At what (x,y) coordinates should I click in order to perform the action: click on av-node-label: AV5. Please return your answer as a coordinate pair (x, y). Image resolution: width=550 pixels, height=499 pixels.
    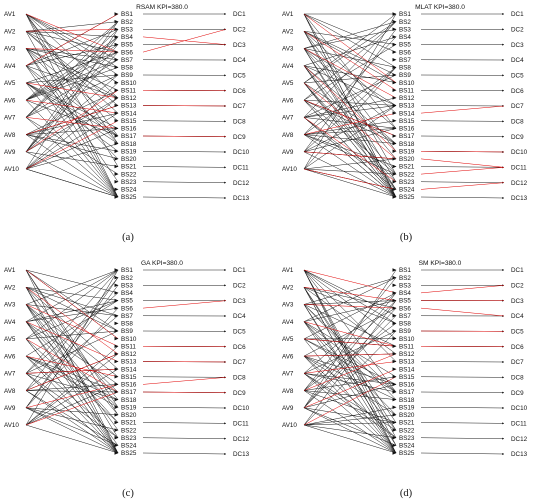
    Looking at the image, I should click on (288, 339).